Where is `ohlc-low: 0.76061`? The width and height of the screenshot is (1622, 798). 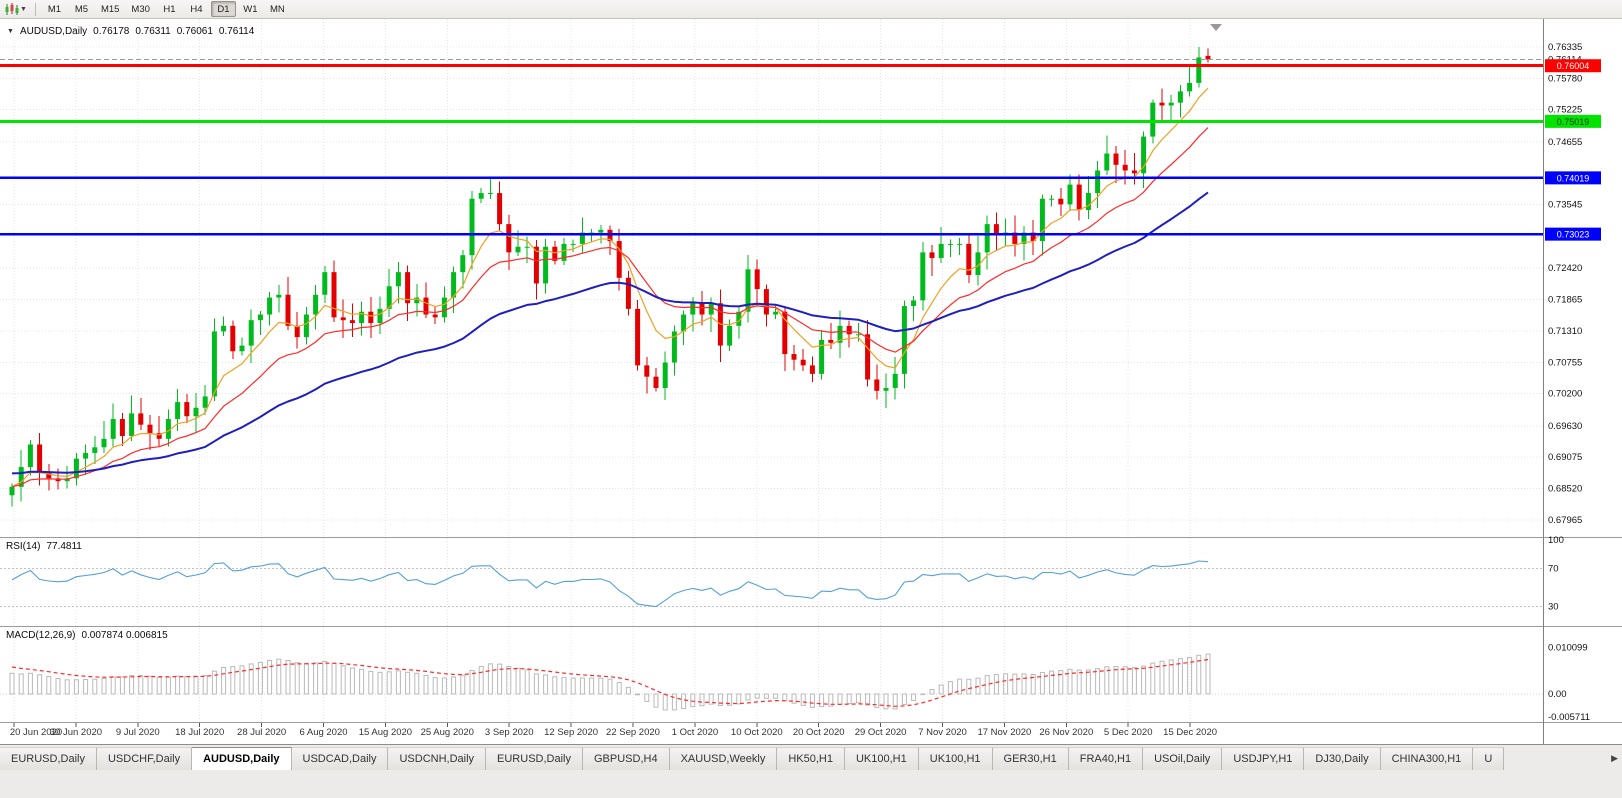
ohlc-low: 0.76061 is located at coordinates (194, 31).